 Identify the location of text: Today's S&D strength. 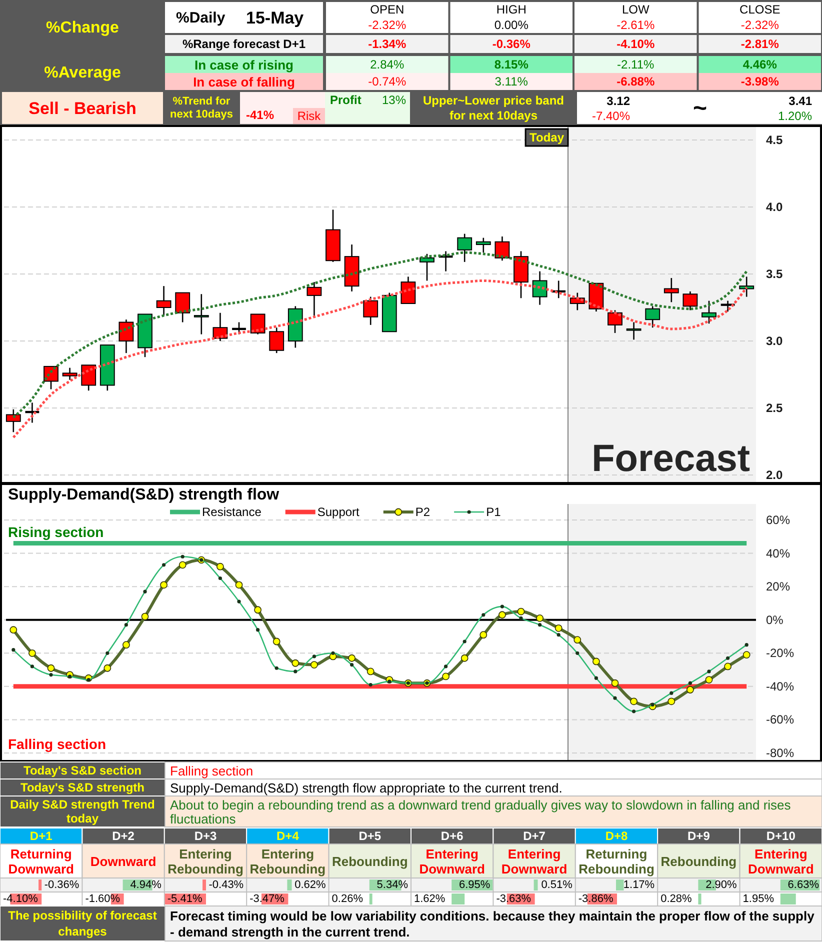
(82, 787).